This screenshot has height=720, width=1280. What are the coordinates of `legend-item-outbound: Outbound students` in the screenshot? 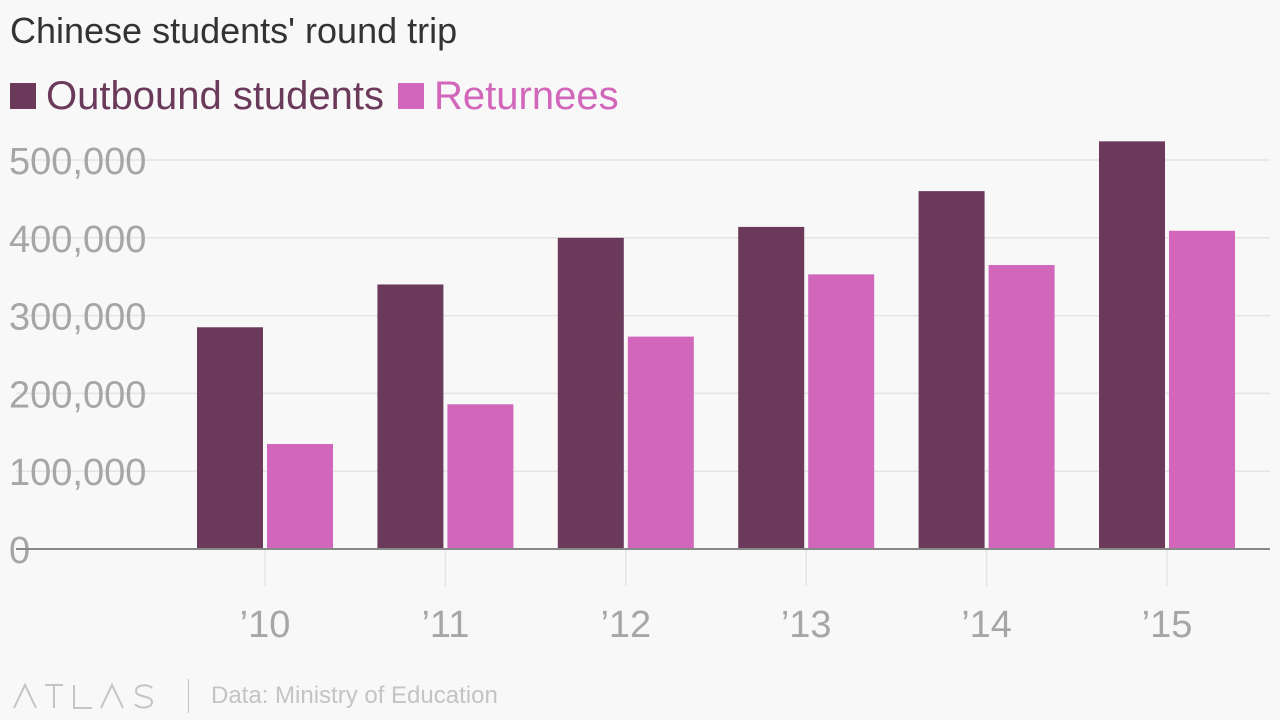 It's located at (197, 96).